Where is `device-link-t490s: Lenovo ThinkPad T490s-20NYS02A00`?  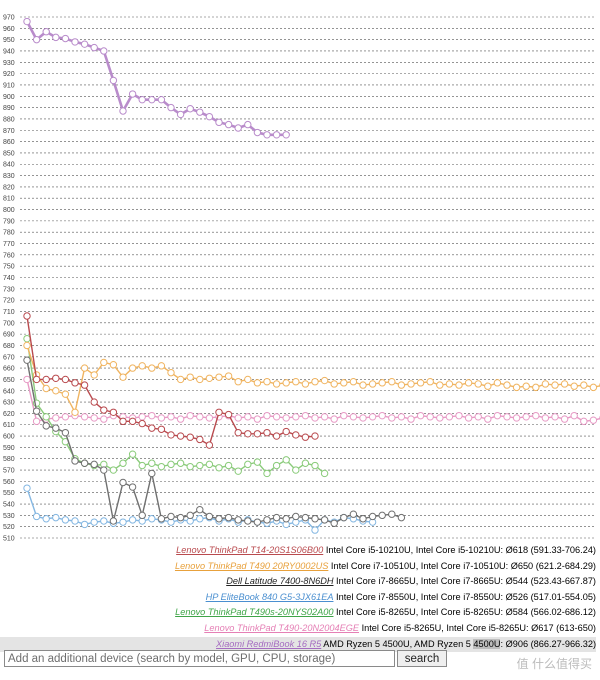 device-link-t490s: Lenovo ThinkPad T490s-20NYS02A00 is located at coordinates (254, 612).